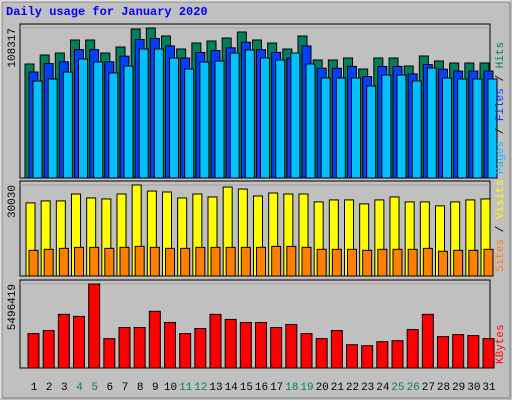 The image size is (512, 400). I want to click on x-tick-label: 13, so click(215, 388).